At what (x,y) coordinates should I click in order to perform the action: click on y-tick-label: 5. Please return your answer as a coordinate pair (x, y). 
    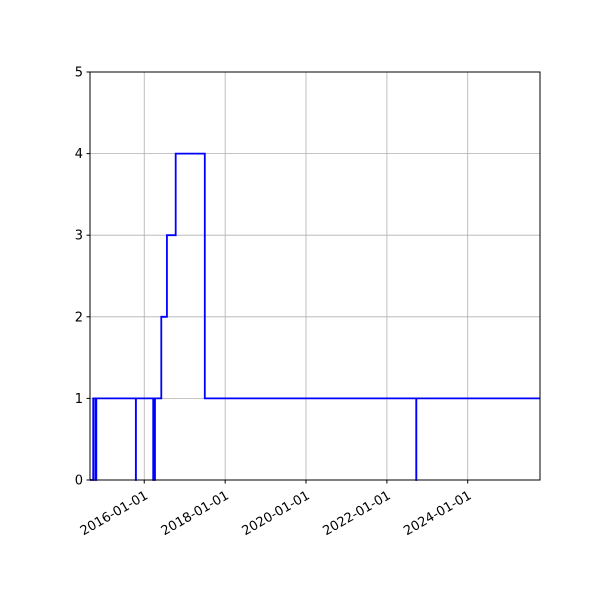
    Looking at the image, I should click on (79, 73).